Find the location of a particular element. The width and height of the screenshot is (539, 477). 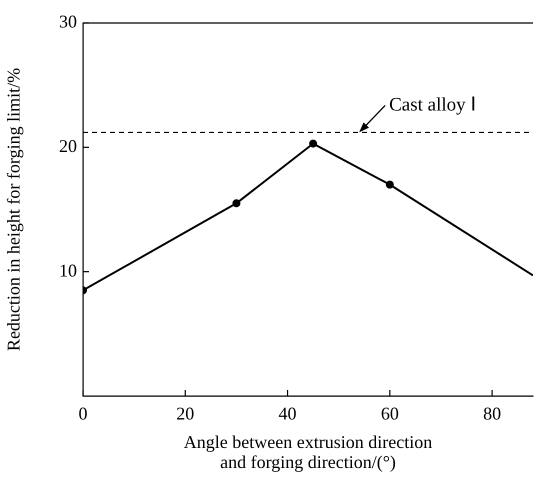

x-tick-label: 60 is located at coordinates (389, 414).